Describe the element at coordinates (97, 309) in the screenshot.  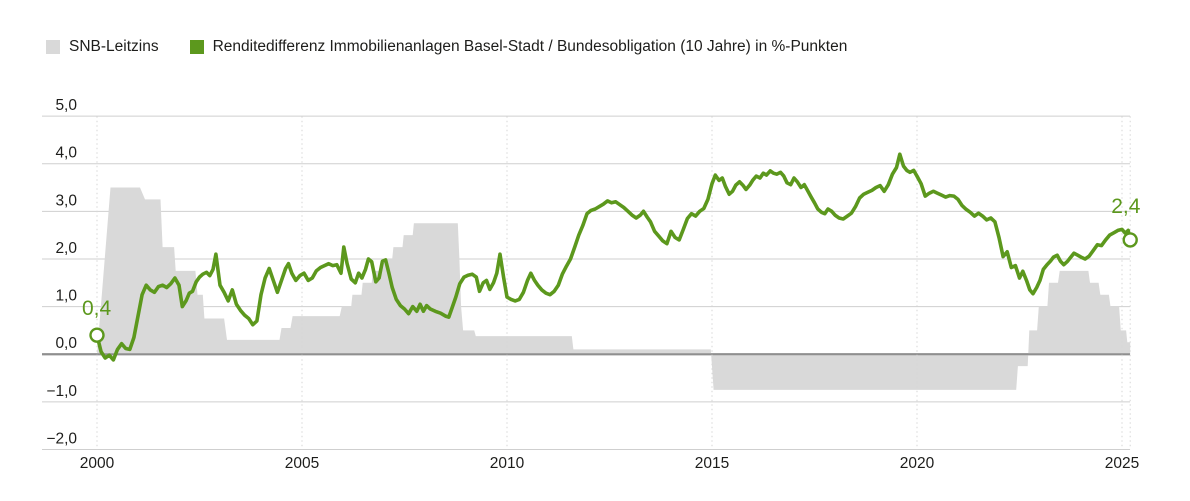
I see `start-value-annotation: 0,4` at that location.